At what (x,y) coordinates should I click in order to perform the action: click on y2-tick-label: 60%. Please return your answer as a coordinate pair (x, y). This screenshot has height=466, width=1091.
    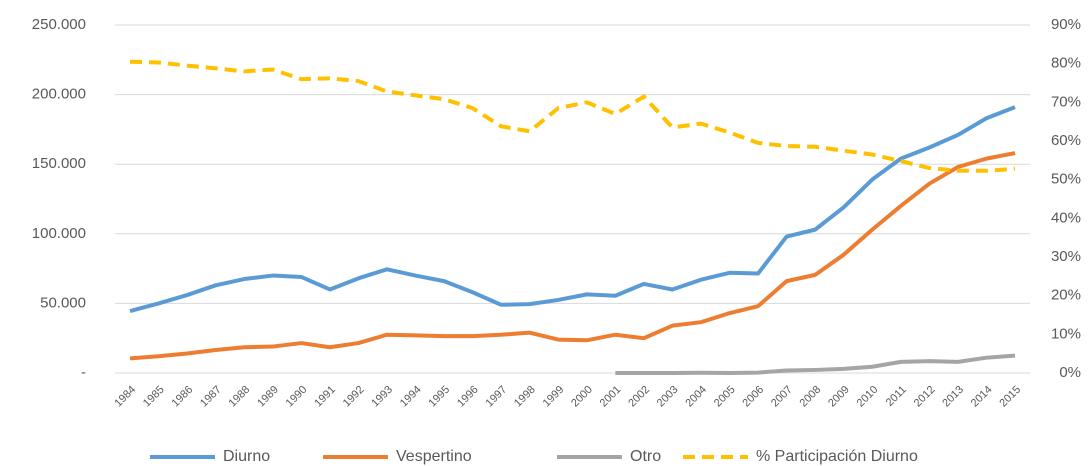
    Looking at the image, I should click on (1066, 140).